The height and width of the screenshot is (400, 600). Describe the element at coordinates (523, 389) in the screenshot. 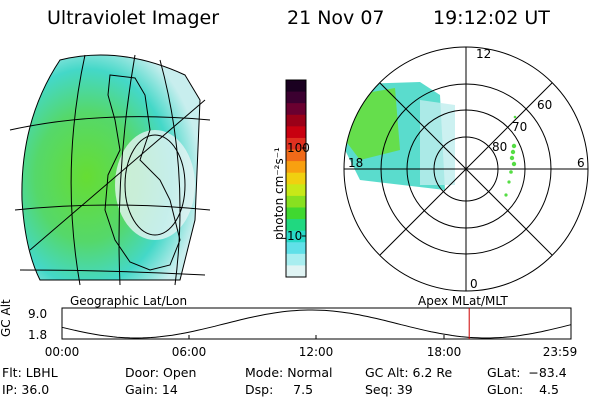

I see `status-glon: GLon: 4.5` at that location.